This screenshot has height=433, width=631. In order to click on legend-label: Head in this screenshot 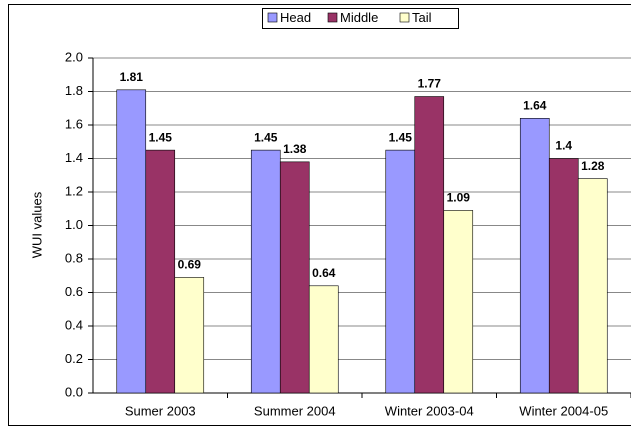, I will do `click(295, 17)`.